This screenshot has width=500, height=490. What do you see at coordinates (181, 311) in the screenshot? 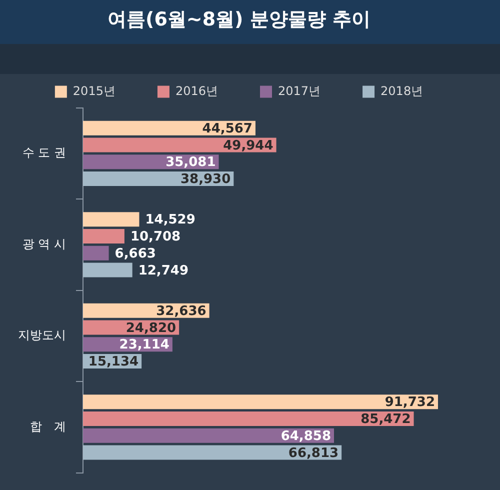
I see `data-label: 32,636` at bounding box center [181, 311].